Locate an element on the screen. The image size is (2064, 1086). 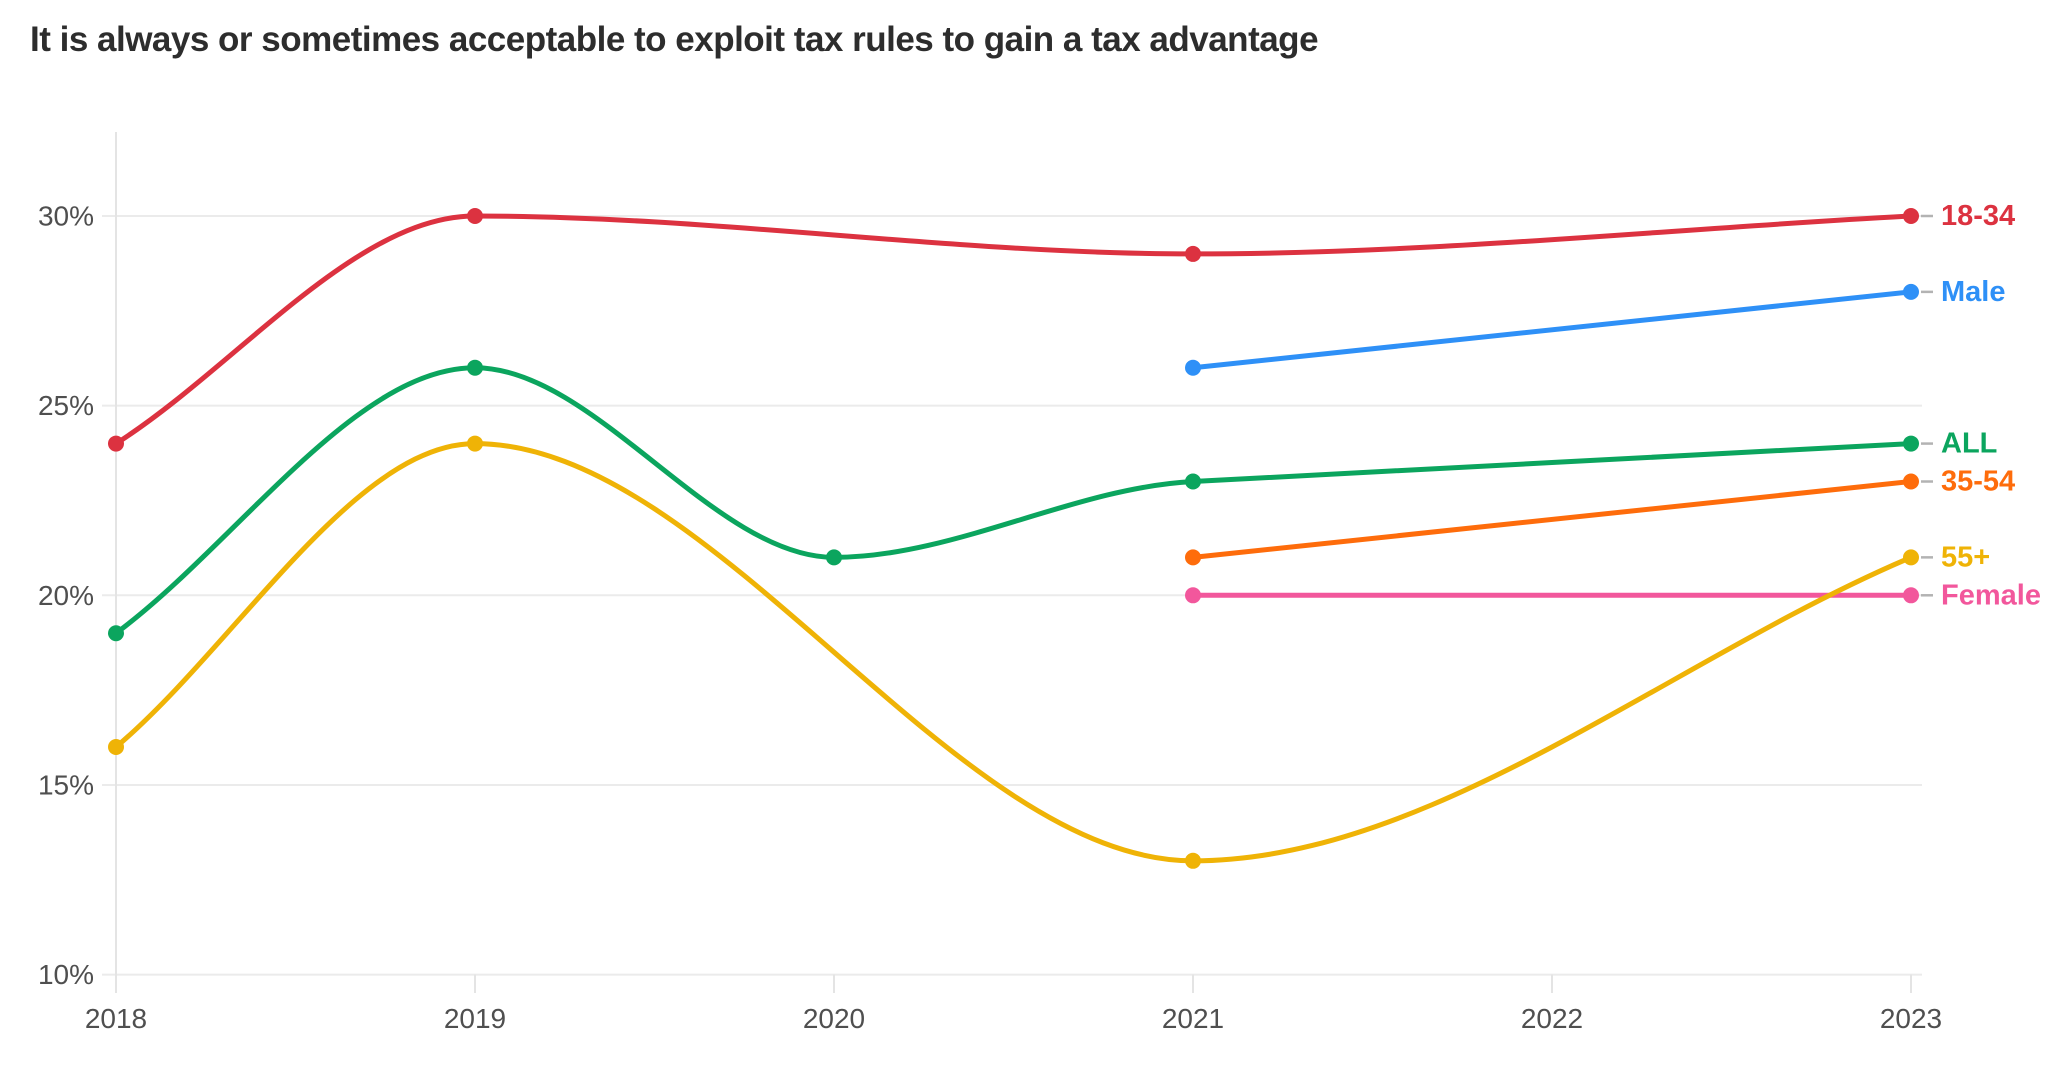
series-end-label-18-34: 18-34 is located at coordinates (1978, 216).